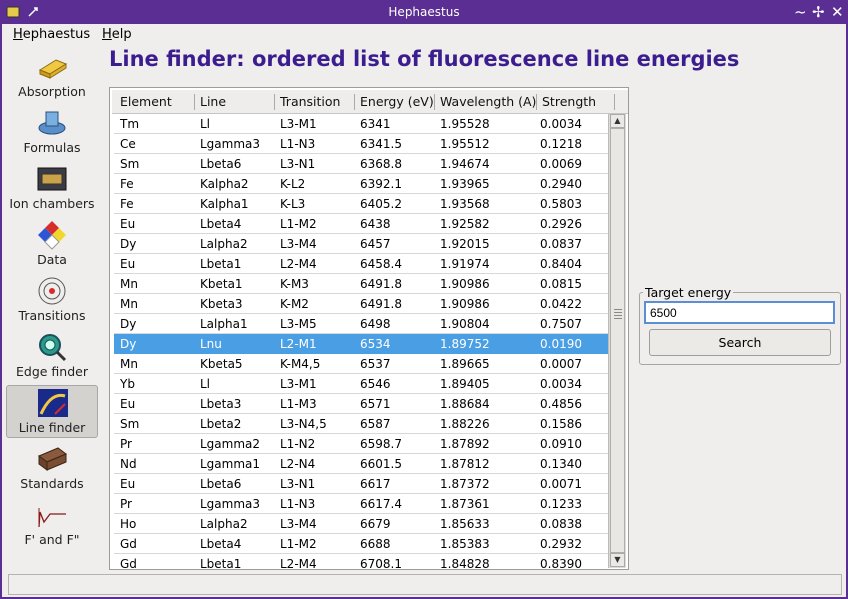  I want to click on cell-transition: L1-N3, so click(298, 144).